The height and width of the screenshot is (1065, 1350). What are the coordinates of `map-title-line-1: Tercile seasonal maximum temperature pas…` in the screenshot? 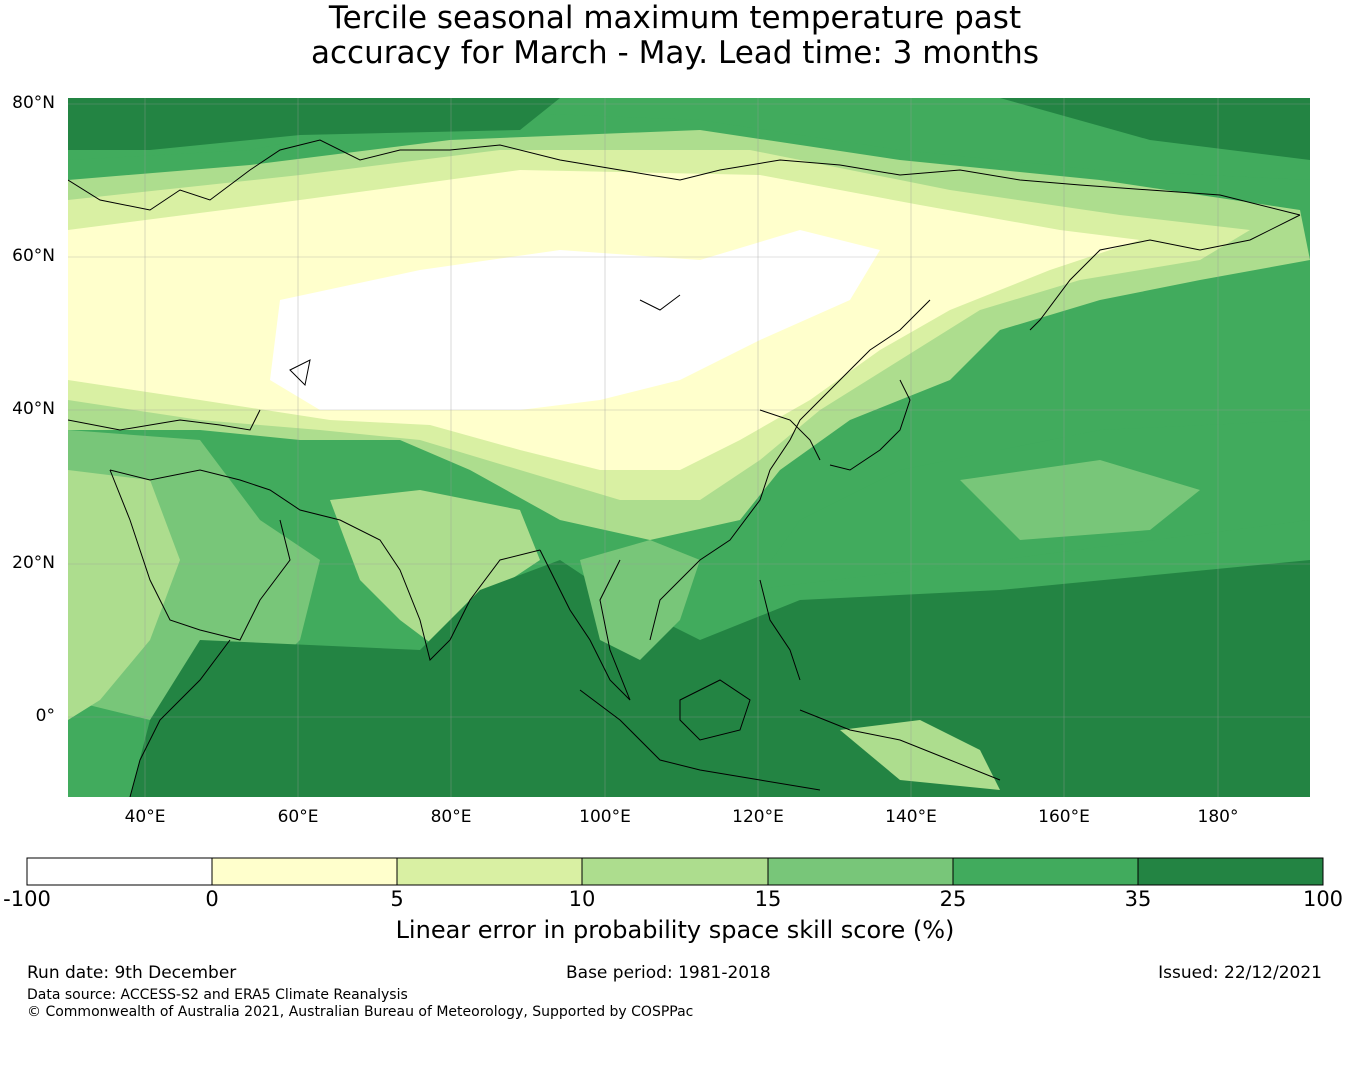 It's located at (675, 18).